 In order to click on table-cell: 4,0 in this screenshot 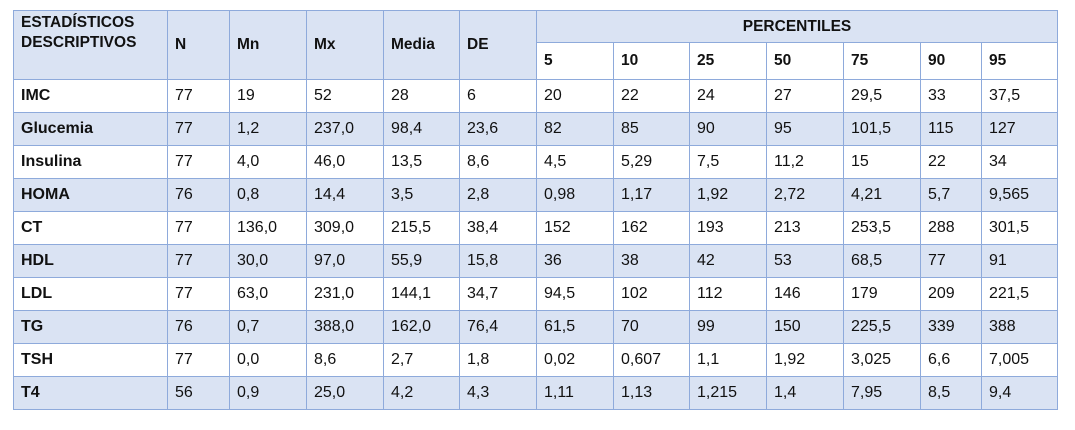, I will do `click(268, 162)`.